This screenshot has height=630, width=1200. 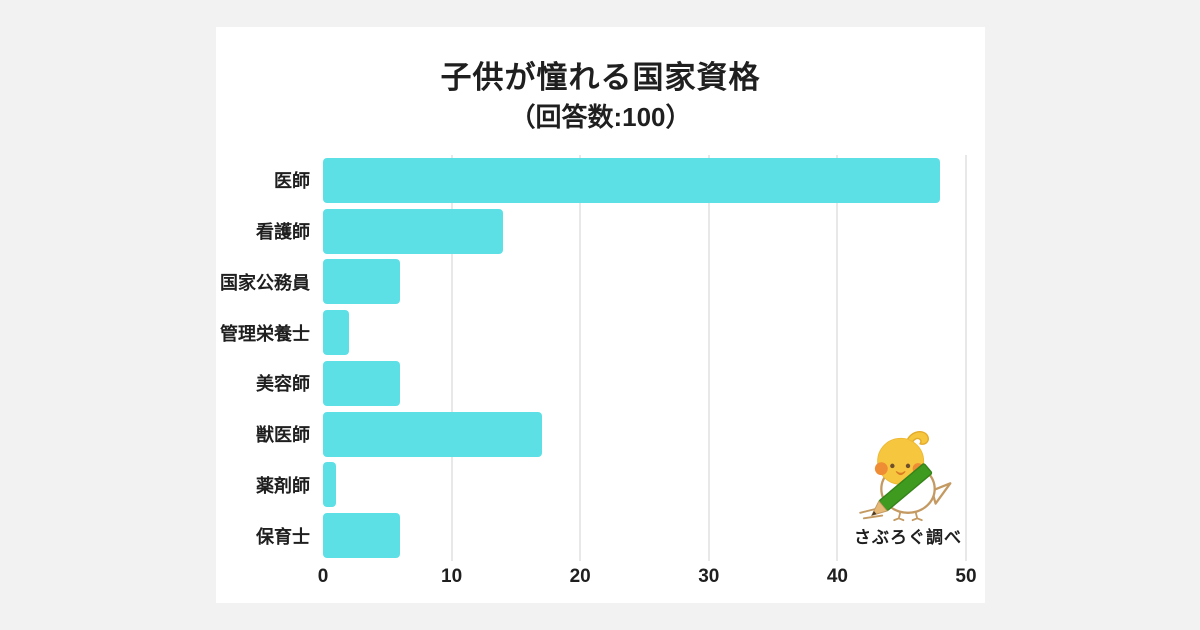 I want to click on bar-row: 美容師, so click(x=611, y=383).